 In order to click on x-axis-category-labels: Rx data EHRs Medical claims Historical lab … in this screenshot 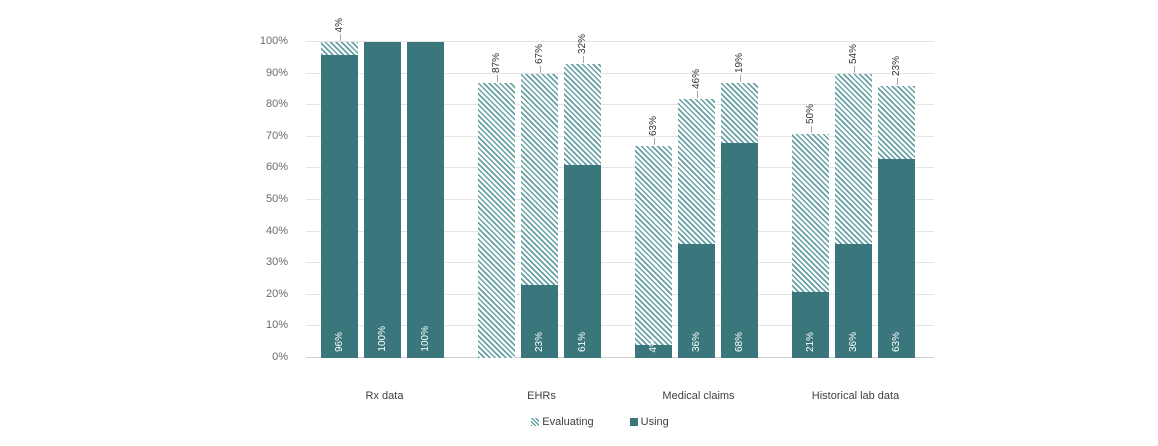, I will do `click(620, 398)`.